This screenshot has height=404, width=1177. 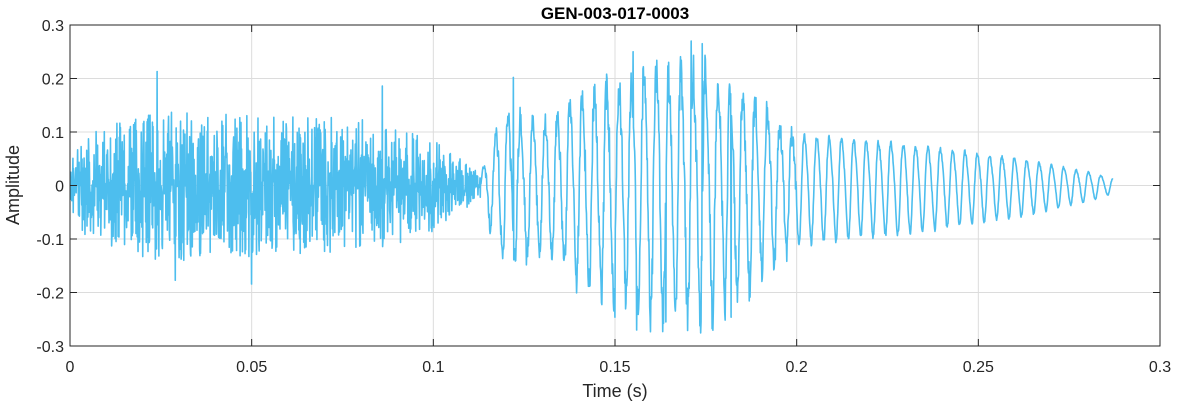 What do you see at coordinates (50, 187) in the screenshot?
I see `y-tick-labels: -0.3 -0.2 -0.1 0 0.1 0.2 0.3` at bounding box center [50, 187].